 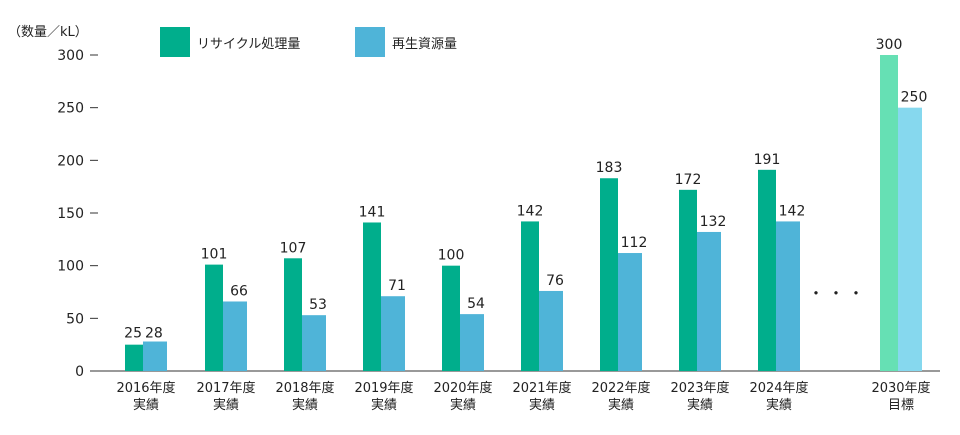 I want to click on x-tick-label-year: 2017年度, so click(x=225, y=388).